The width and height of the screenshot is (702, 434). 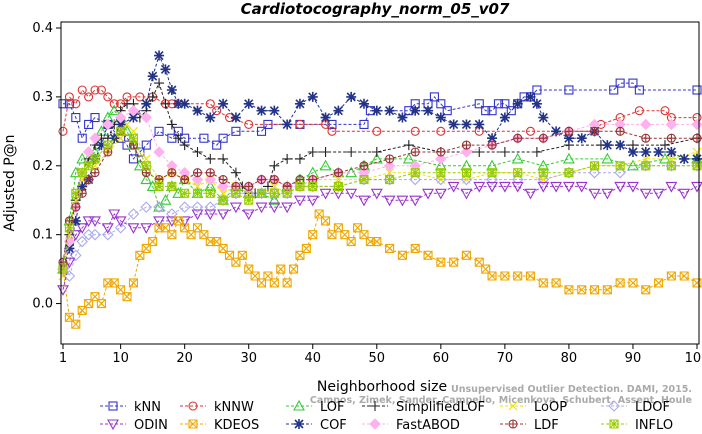 I want to click on x-tick-label: 50, so click(x=377, y=358).